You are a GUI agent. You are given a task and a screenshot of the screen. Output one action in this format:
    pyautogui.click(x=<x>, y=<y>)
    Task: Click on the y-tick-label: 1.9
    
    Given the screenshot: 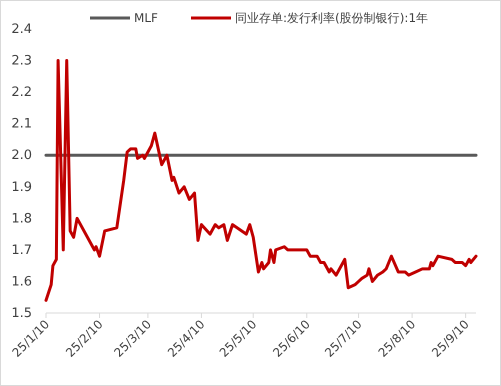 What is the action you would take?
    pyautogui.click(x=21, y=187)
    